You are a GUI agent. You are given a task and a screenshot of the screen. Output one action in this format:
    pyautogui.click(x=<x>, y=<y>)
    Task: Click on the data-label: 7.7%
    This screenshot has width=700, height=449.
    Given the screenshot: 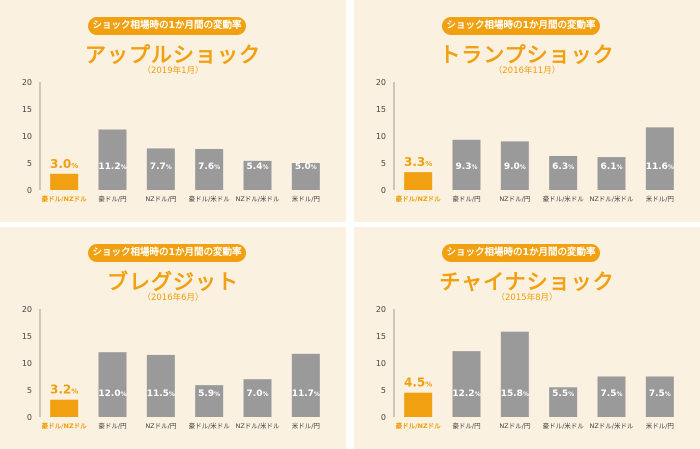 What is the action you would take?
    pyautogui.click(x=161, y=167)
    